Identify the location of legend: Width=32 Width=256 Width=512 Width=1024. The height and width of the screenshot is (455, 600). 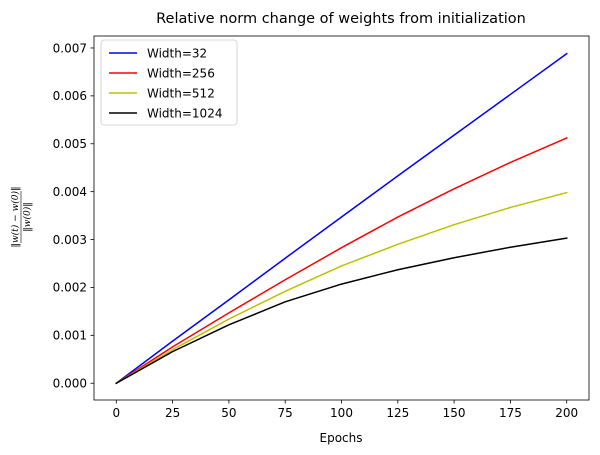
(169, 82).